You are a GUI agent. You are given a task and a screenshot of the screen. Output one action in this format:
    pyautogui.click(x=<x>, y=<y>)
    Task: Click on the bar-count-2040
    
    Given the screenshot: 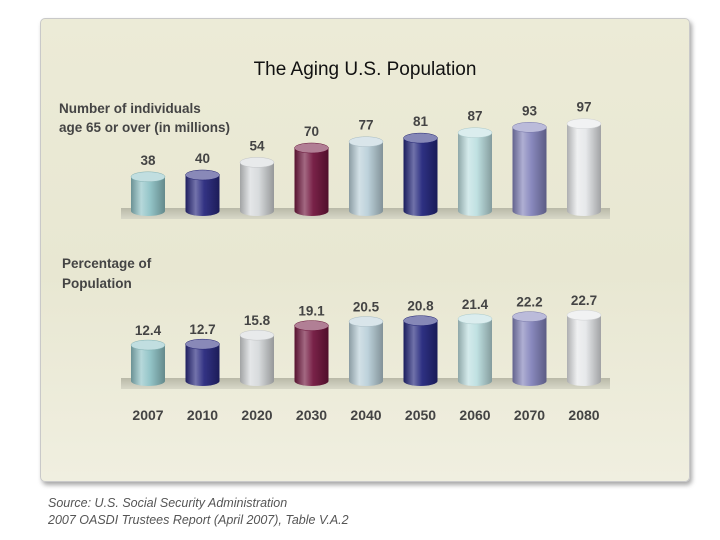 What is the action you would take?
    pyautogui.click(x=366, y=176)
    